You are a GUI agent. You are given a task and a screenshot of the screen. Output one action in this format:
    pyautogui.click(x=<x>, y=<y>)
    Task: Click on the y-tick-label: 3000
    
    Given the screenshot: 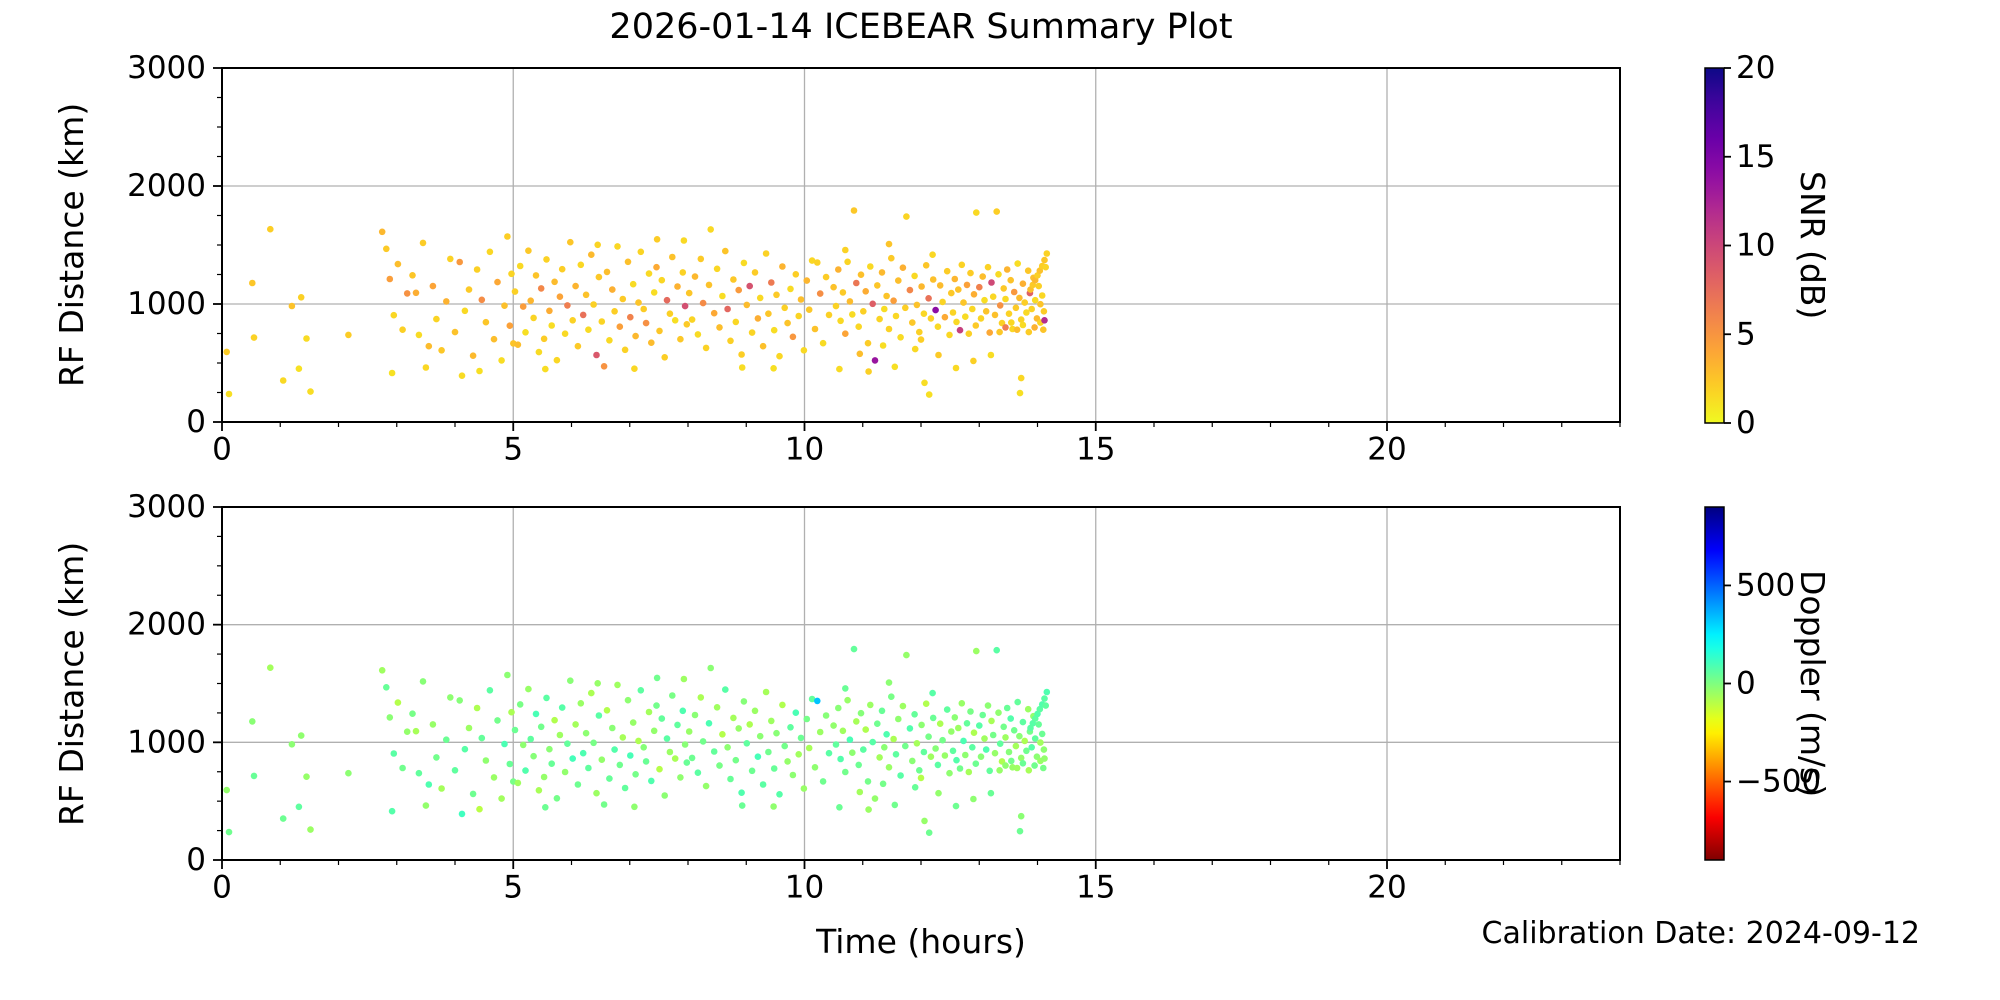 What is the action you would take?
    pyautogui.click(x=166, y=68)
    